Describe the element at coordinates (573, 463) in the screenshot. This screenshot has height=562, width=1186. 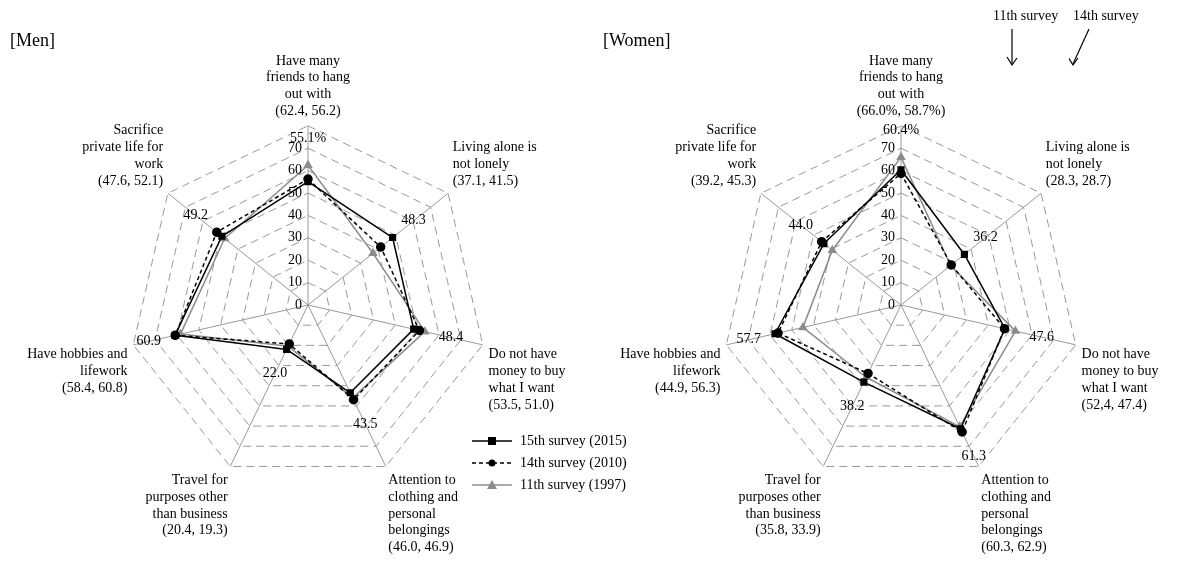
I see `legend-label: 14th survey (2010)` at that location.